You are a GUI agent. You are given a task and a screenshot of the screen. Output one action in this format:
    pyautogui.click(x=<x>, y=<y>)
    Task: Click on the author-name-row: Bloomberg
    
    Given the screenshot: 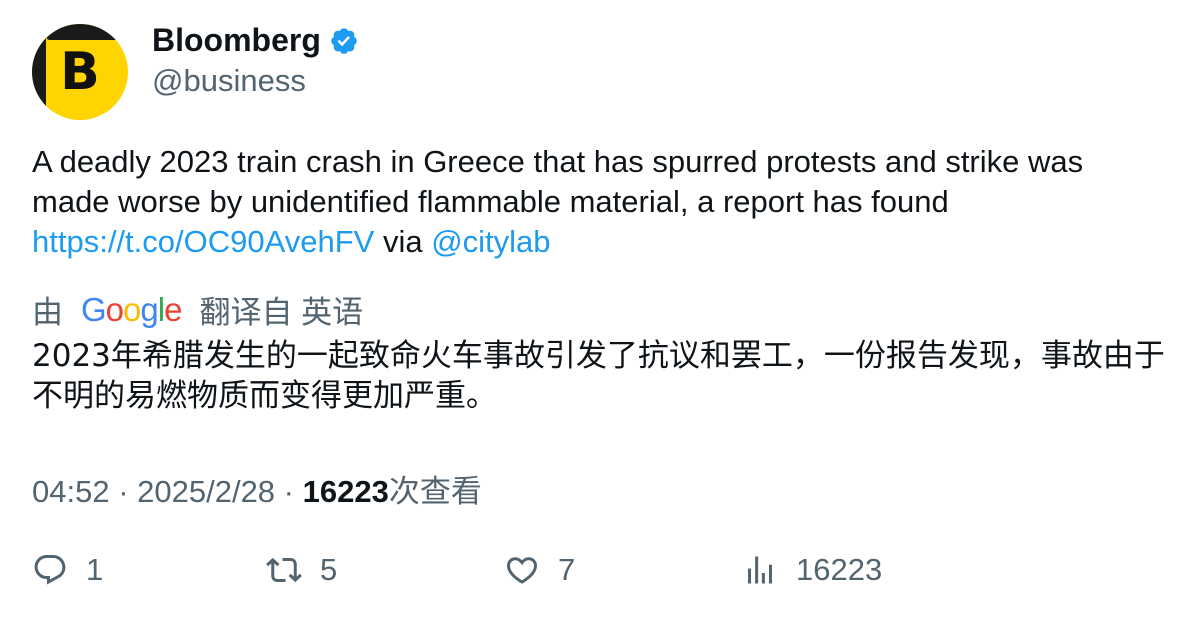 What is the action you would take?
    pyautogui.click(x=255, y=40)
    